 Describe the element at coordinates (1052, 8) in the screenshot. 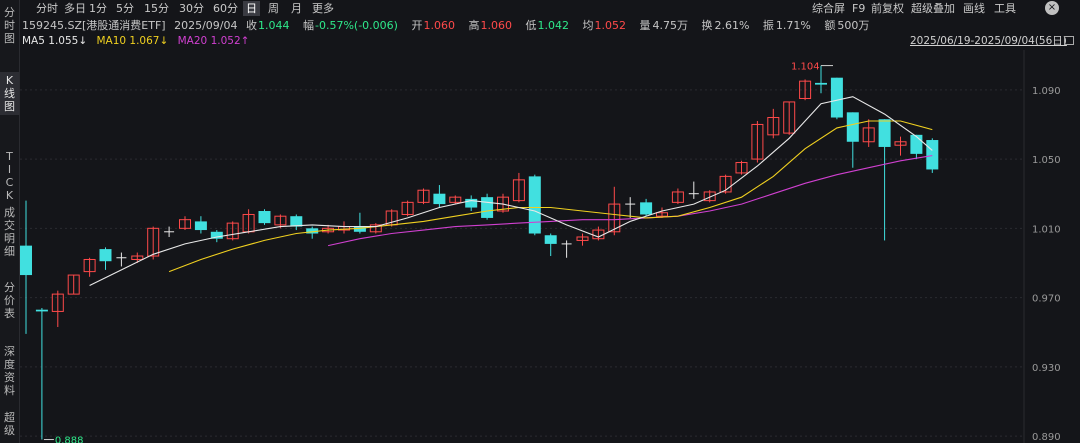

I see `close-icon: ×` at that location.